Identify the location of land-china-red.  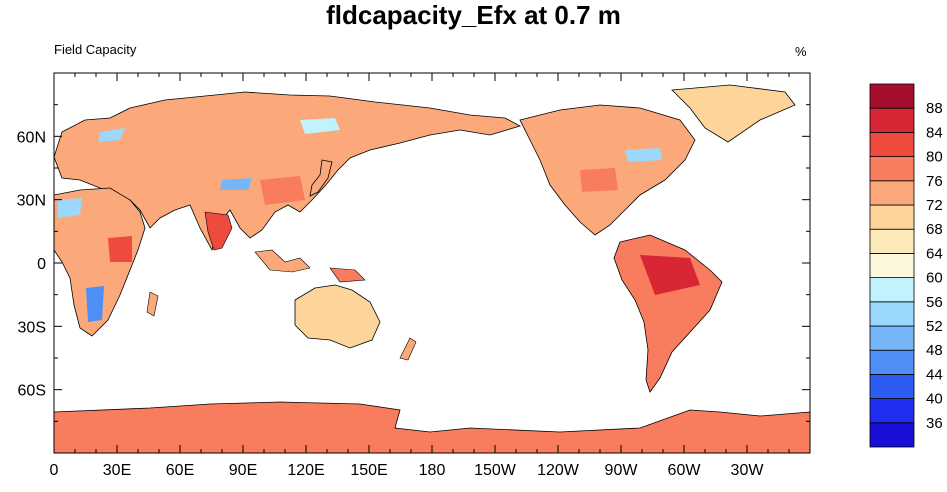
(282, 190).